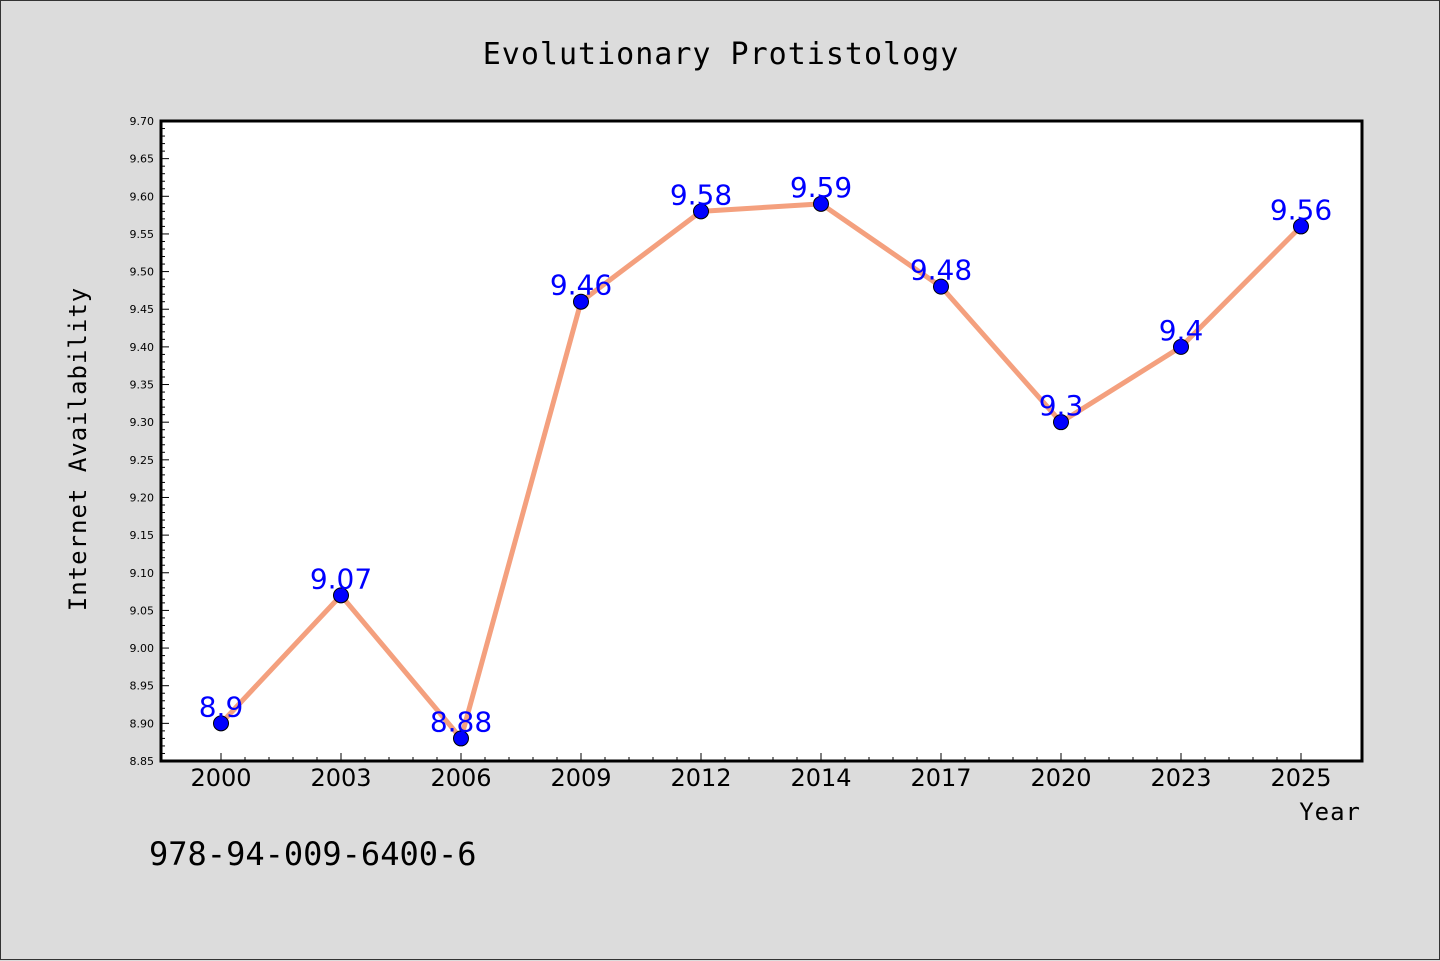 Image resolution: width=1440 pixels, height=961 pixels. Describe the element at coordinates (821, 187) in the screenshot. I see `data-label: 9.59` at that location.